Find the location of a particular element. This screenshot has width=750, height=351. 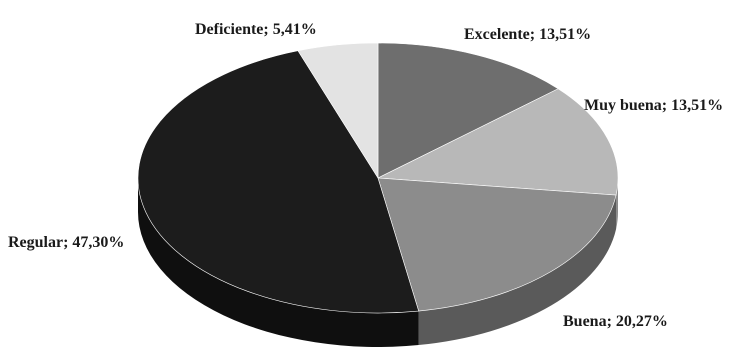

slice-label-excelente: Excelente; 13,51% is located at coordinates (527, 34).